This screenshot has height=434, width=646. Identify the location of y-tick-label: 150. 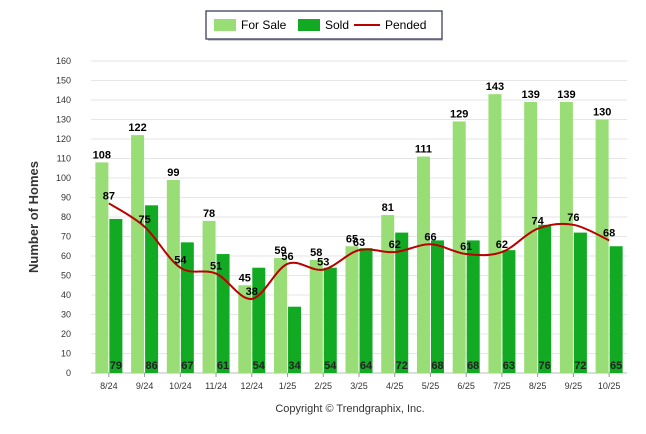
(63, 81).